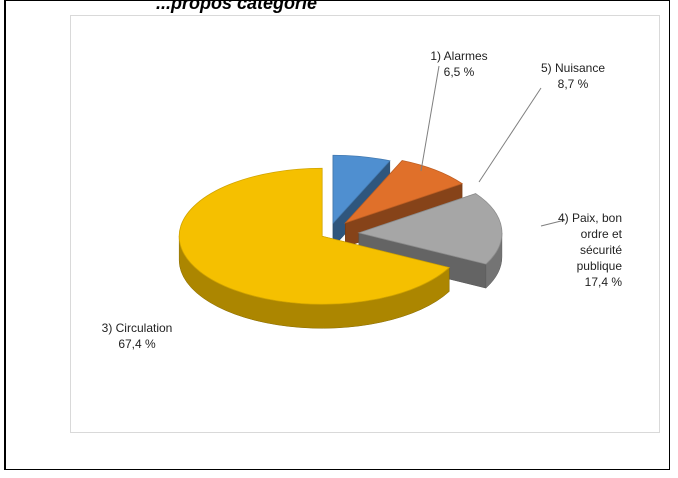  What do you see at coordinates (573, 76) in the screenshot?
I see `slice-label-2: 5) Nuisance 8,7 %` at bounding box center [573, 76].